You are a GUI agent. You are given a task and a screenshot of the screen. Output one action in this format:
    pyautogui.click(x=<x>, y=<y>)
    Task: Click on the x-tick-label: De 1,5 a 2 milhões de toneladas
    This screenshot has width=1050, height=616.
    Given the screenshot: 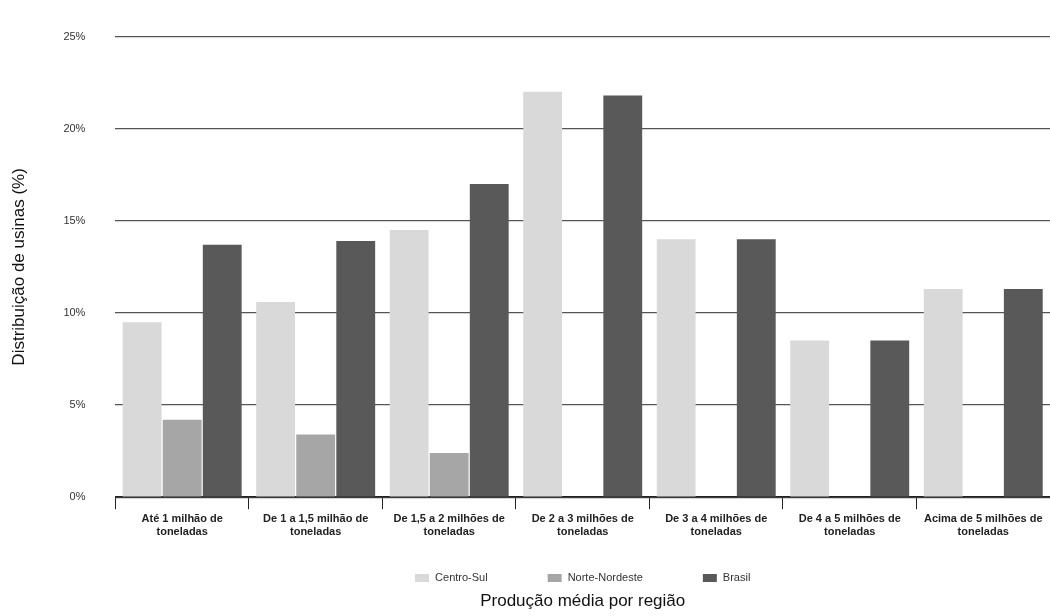 What is the action you would take?
    pyautogui.click(x=449, y=524)
    